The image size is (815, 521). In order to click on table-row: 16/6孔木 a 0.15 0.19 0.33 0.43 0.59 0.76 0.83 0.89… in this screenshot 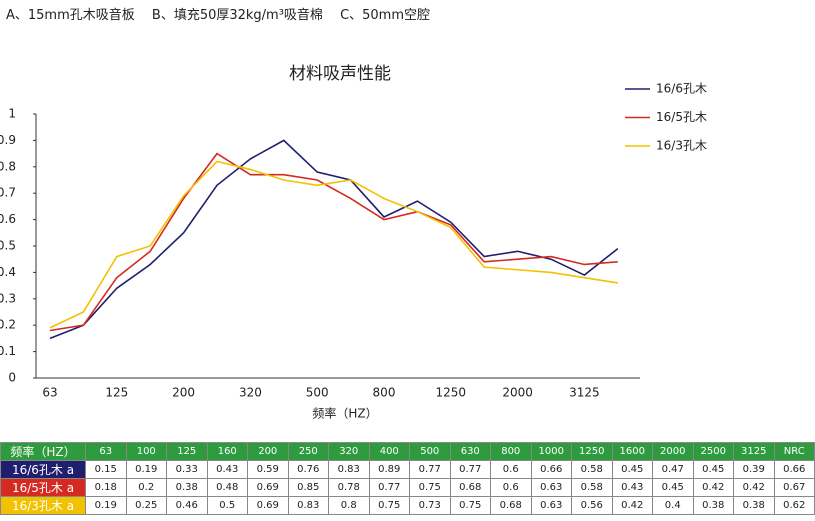, I will do `click(407, 469)`.